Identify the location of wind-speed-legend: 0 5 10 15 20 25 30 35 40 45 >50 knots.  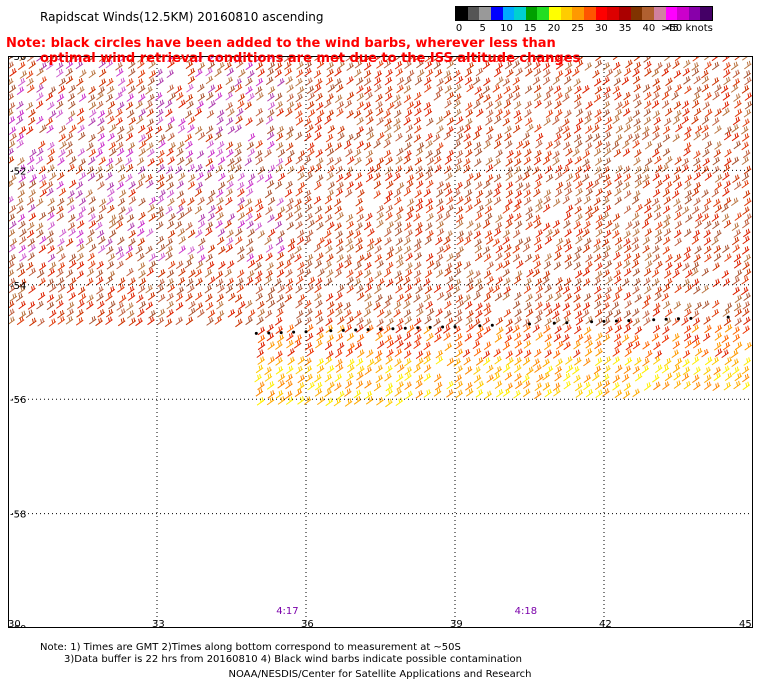
(584, 21).